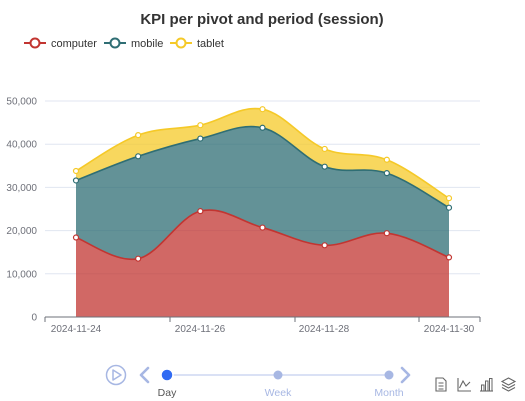  Describe the element at coordinates (508, 384) in the screenshot. I see `stack-icon` at that location.